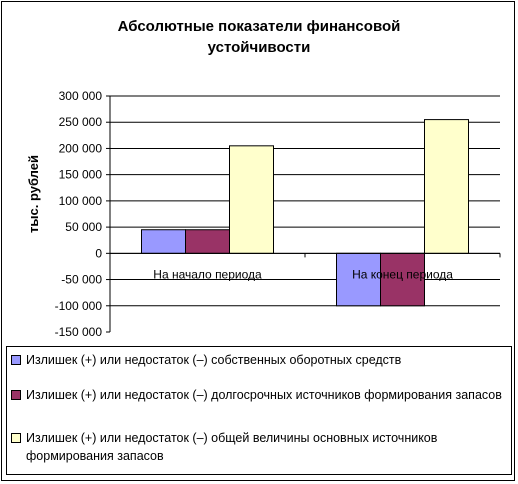 The image size is (518, 484). Describe the element at coordinates (16, 360) in the screenshot. I see `legend-swatch-own-working-capital` at that location.